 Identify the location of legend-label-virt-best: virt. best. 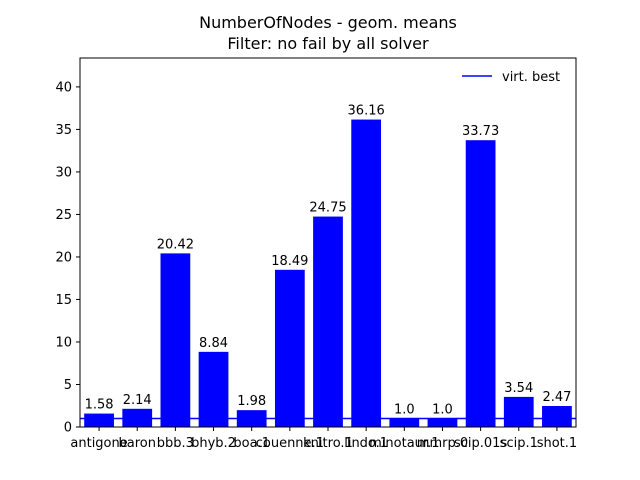
(531, 77).